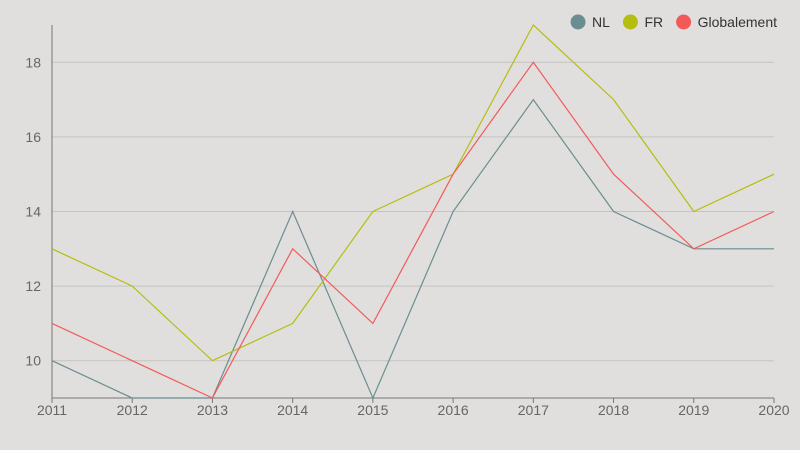  Describe the element at coordinates (33, 137) in the screenshot. I see `y-tick-label: 16` at that location.